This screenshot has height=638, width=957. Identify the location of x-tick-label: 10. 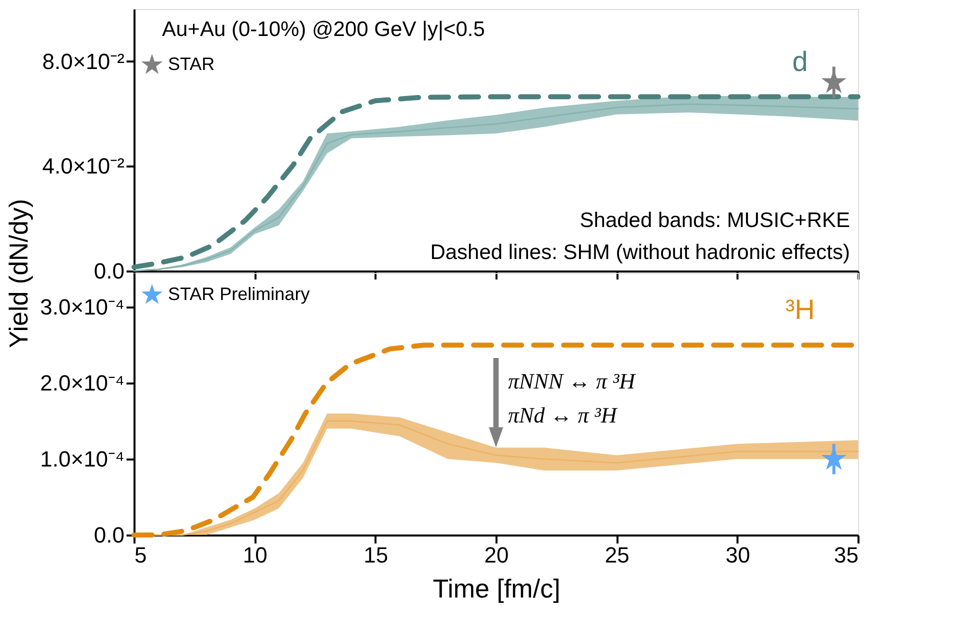
(255, 555).